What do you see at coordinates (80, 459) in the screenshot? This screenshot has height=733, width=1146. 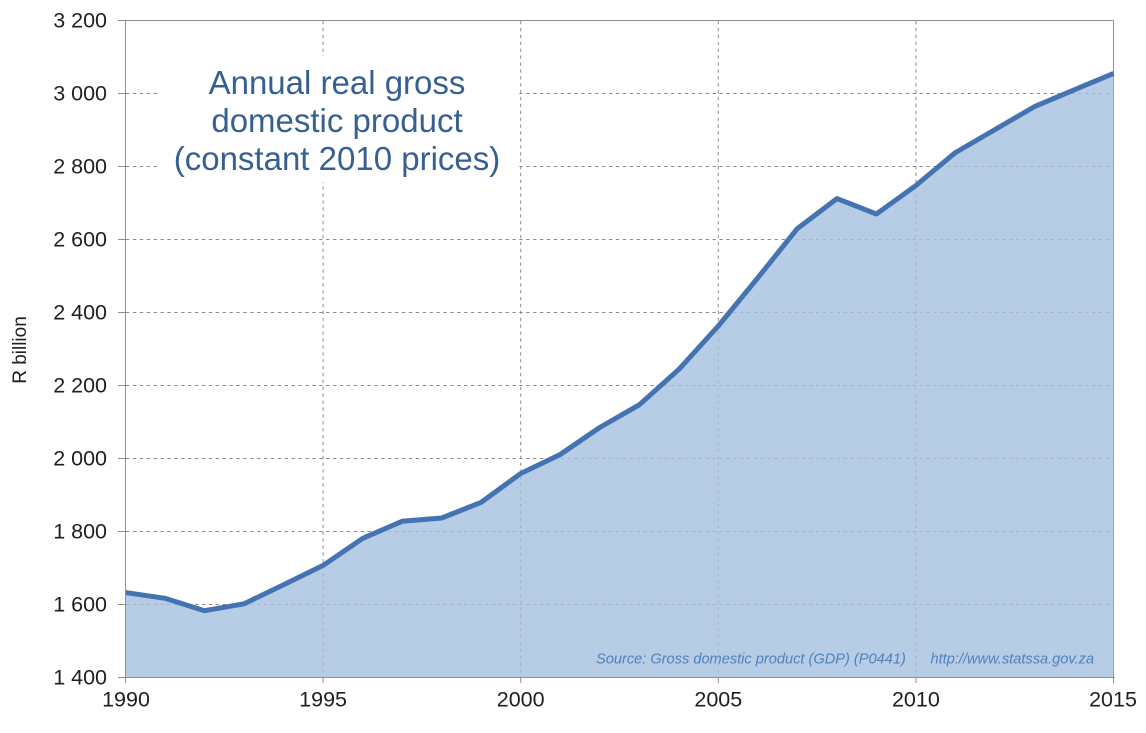 I see `svg-text: 2 000` at bounding box center [80, 459].